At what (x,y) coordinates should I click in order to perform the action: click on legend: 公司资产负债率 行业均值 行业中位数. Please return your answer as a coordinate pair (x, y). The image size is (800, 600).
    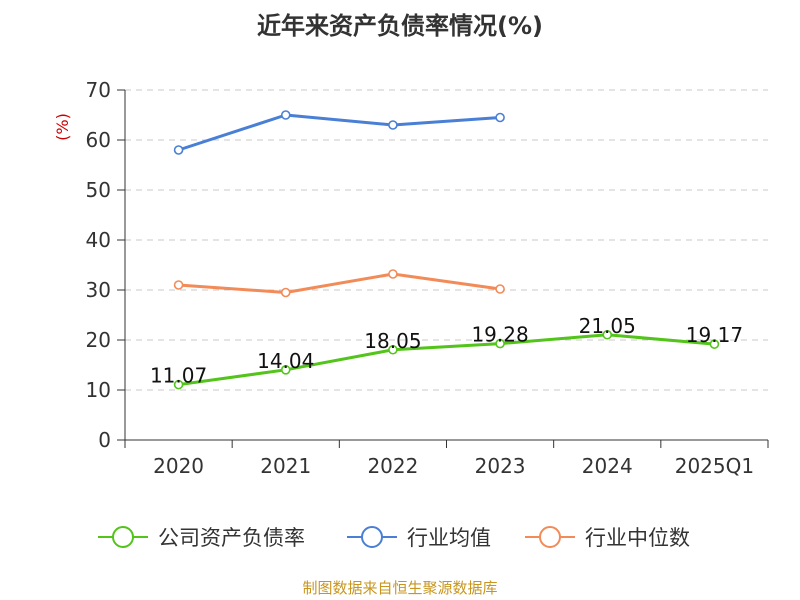
    Looking at the image, I should click on (394, 538).